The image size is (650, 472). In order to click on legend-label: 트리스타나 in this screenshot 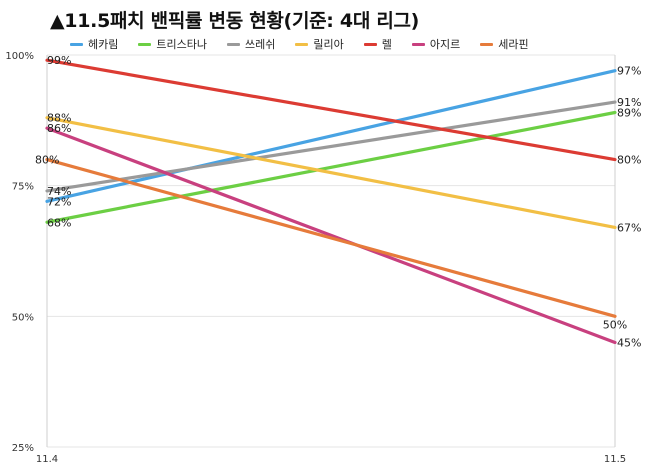, I will do `click(181, 44)`.